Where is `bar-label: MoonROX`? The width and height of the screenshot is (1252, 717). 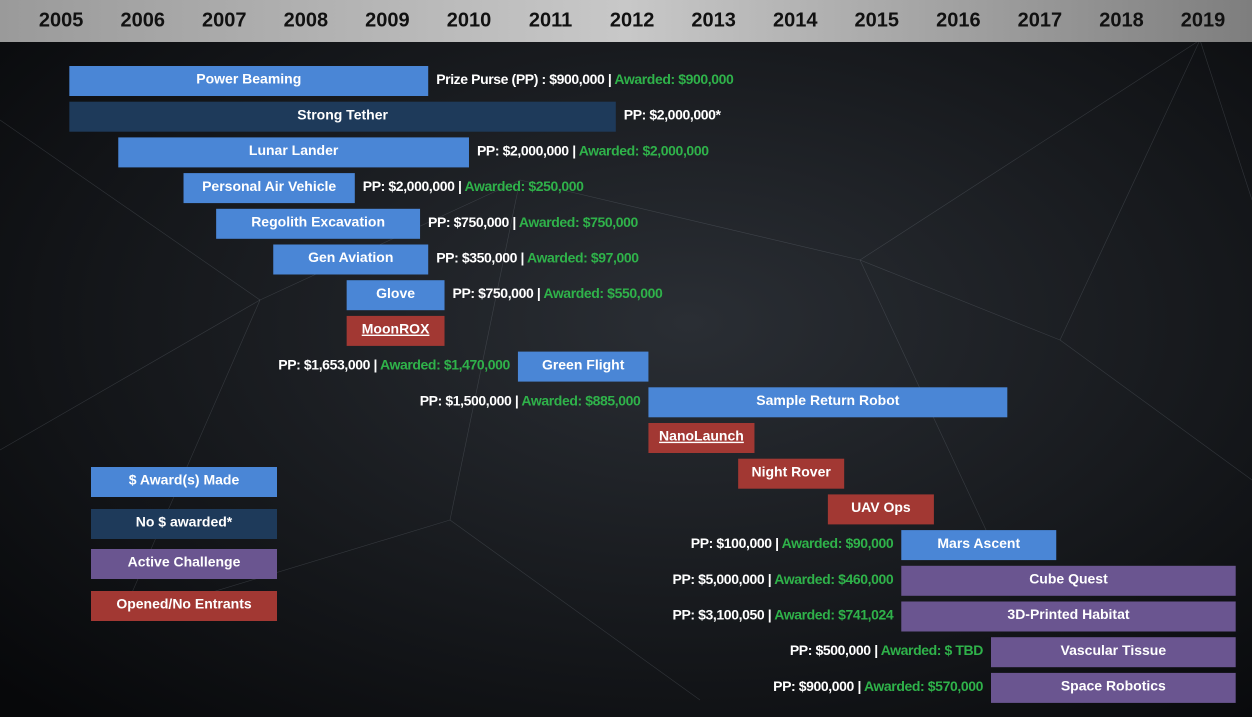
bar-label: MoonROX is located at coordinates (396, 329).